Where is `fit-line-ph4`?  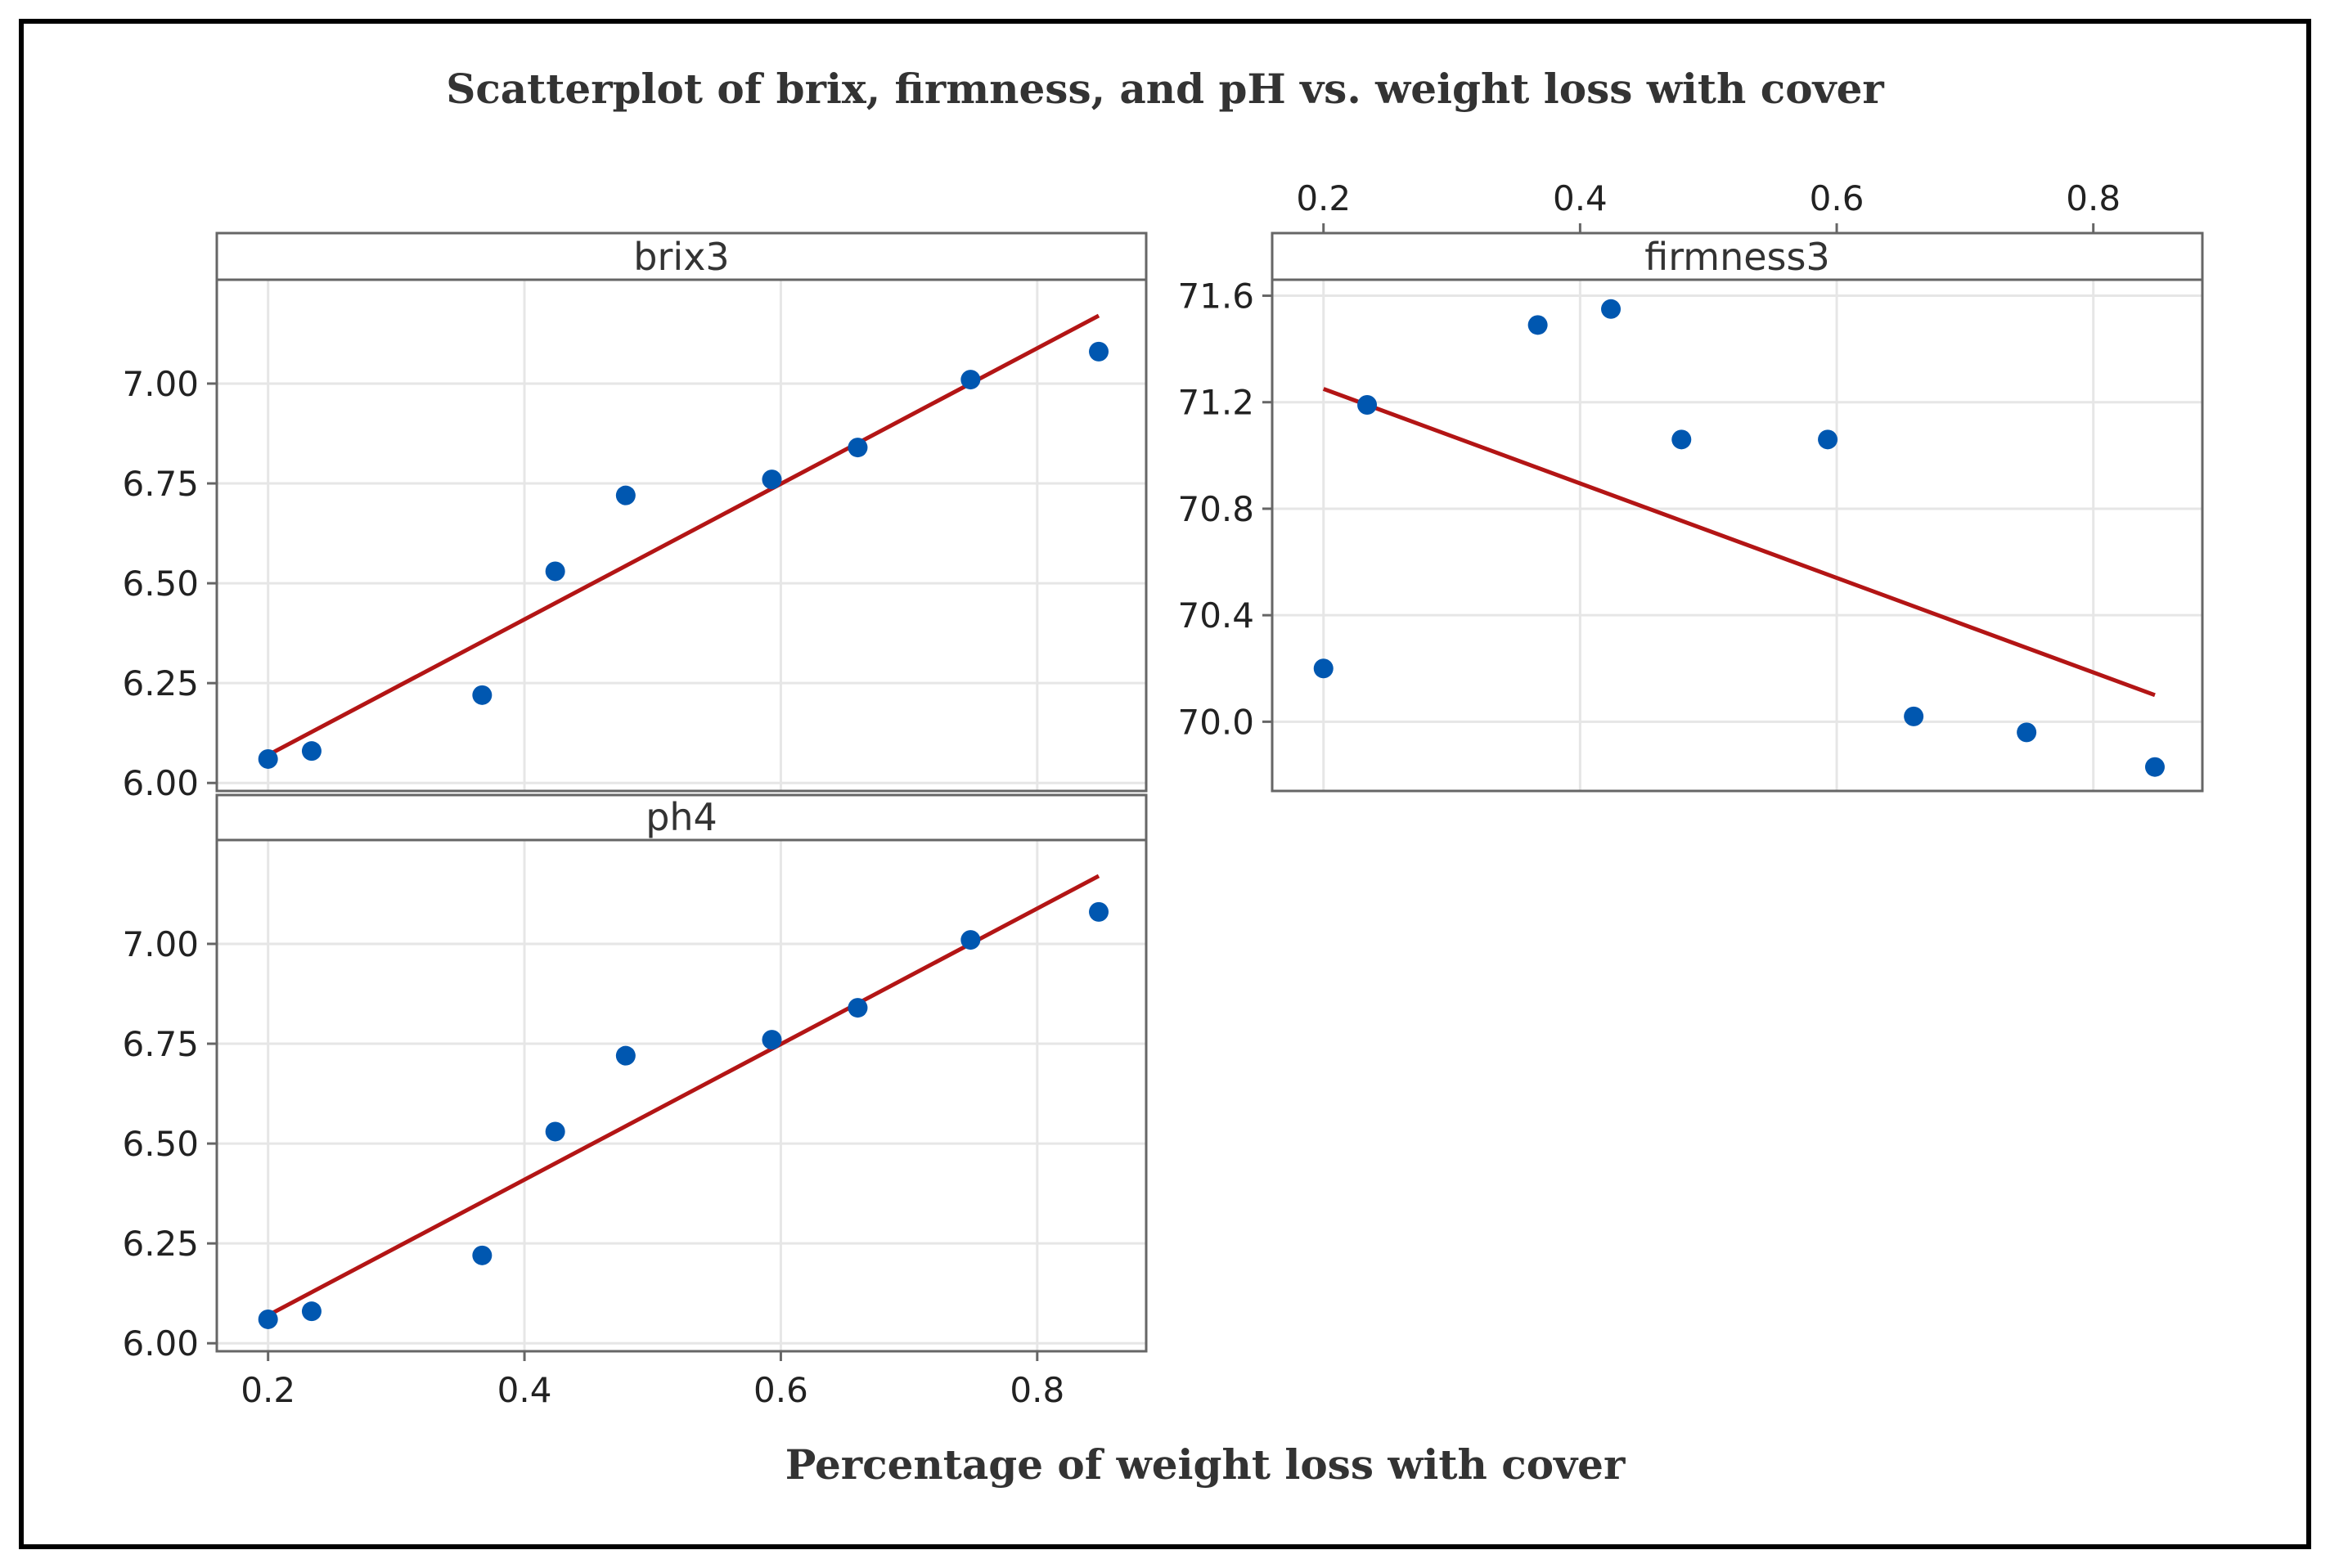
fit-line-ph4 is located at coordinates (683, 1096).